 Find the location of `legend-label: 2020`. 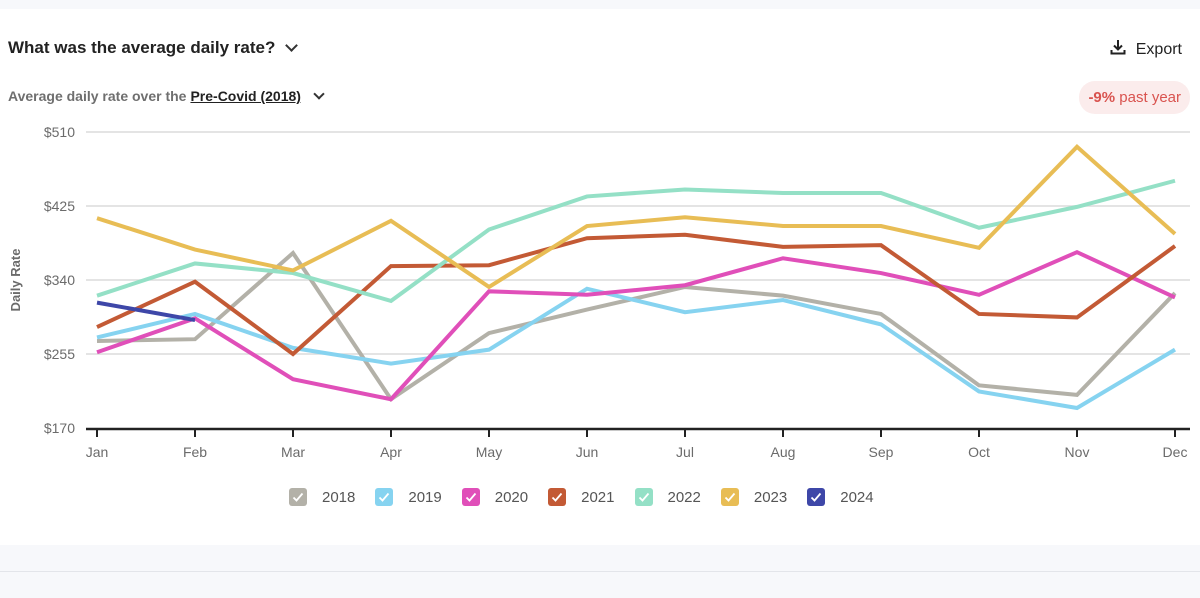

legend-label: 2020 is located at coordinates (511, 497).